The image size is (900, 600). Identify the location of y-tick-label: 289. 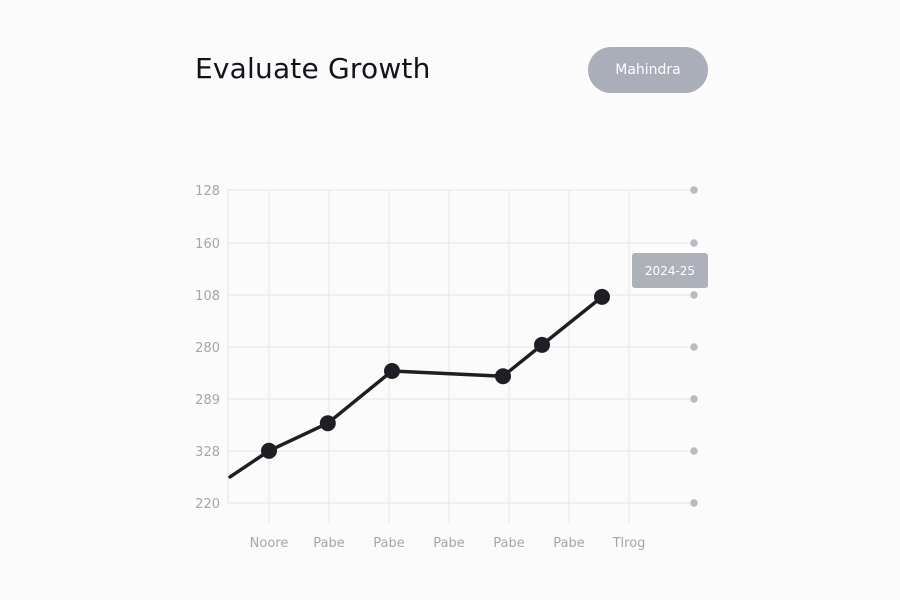
(207, 400).